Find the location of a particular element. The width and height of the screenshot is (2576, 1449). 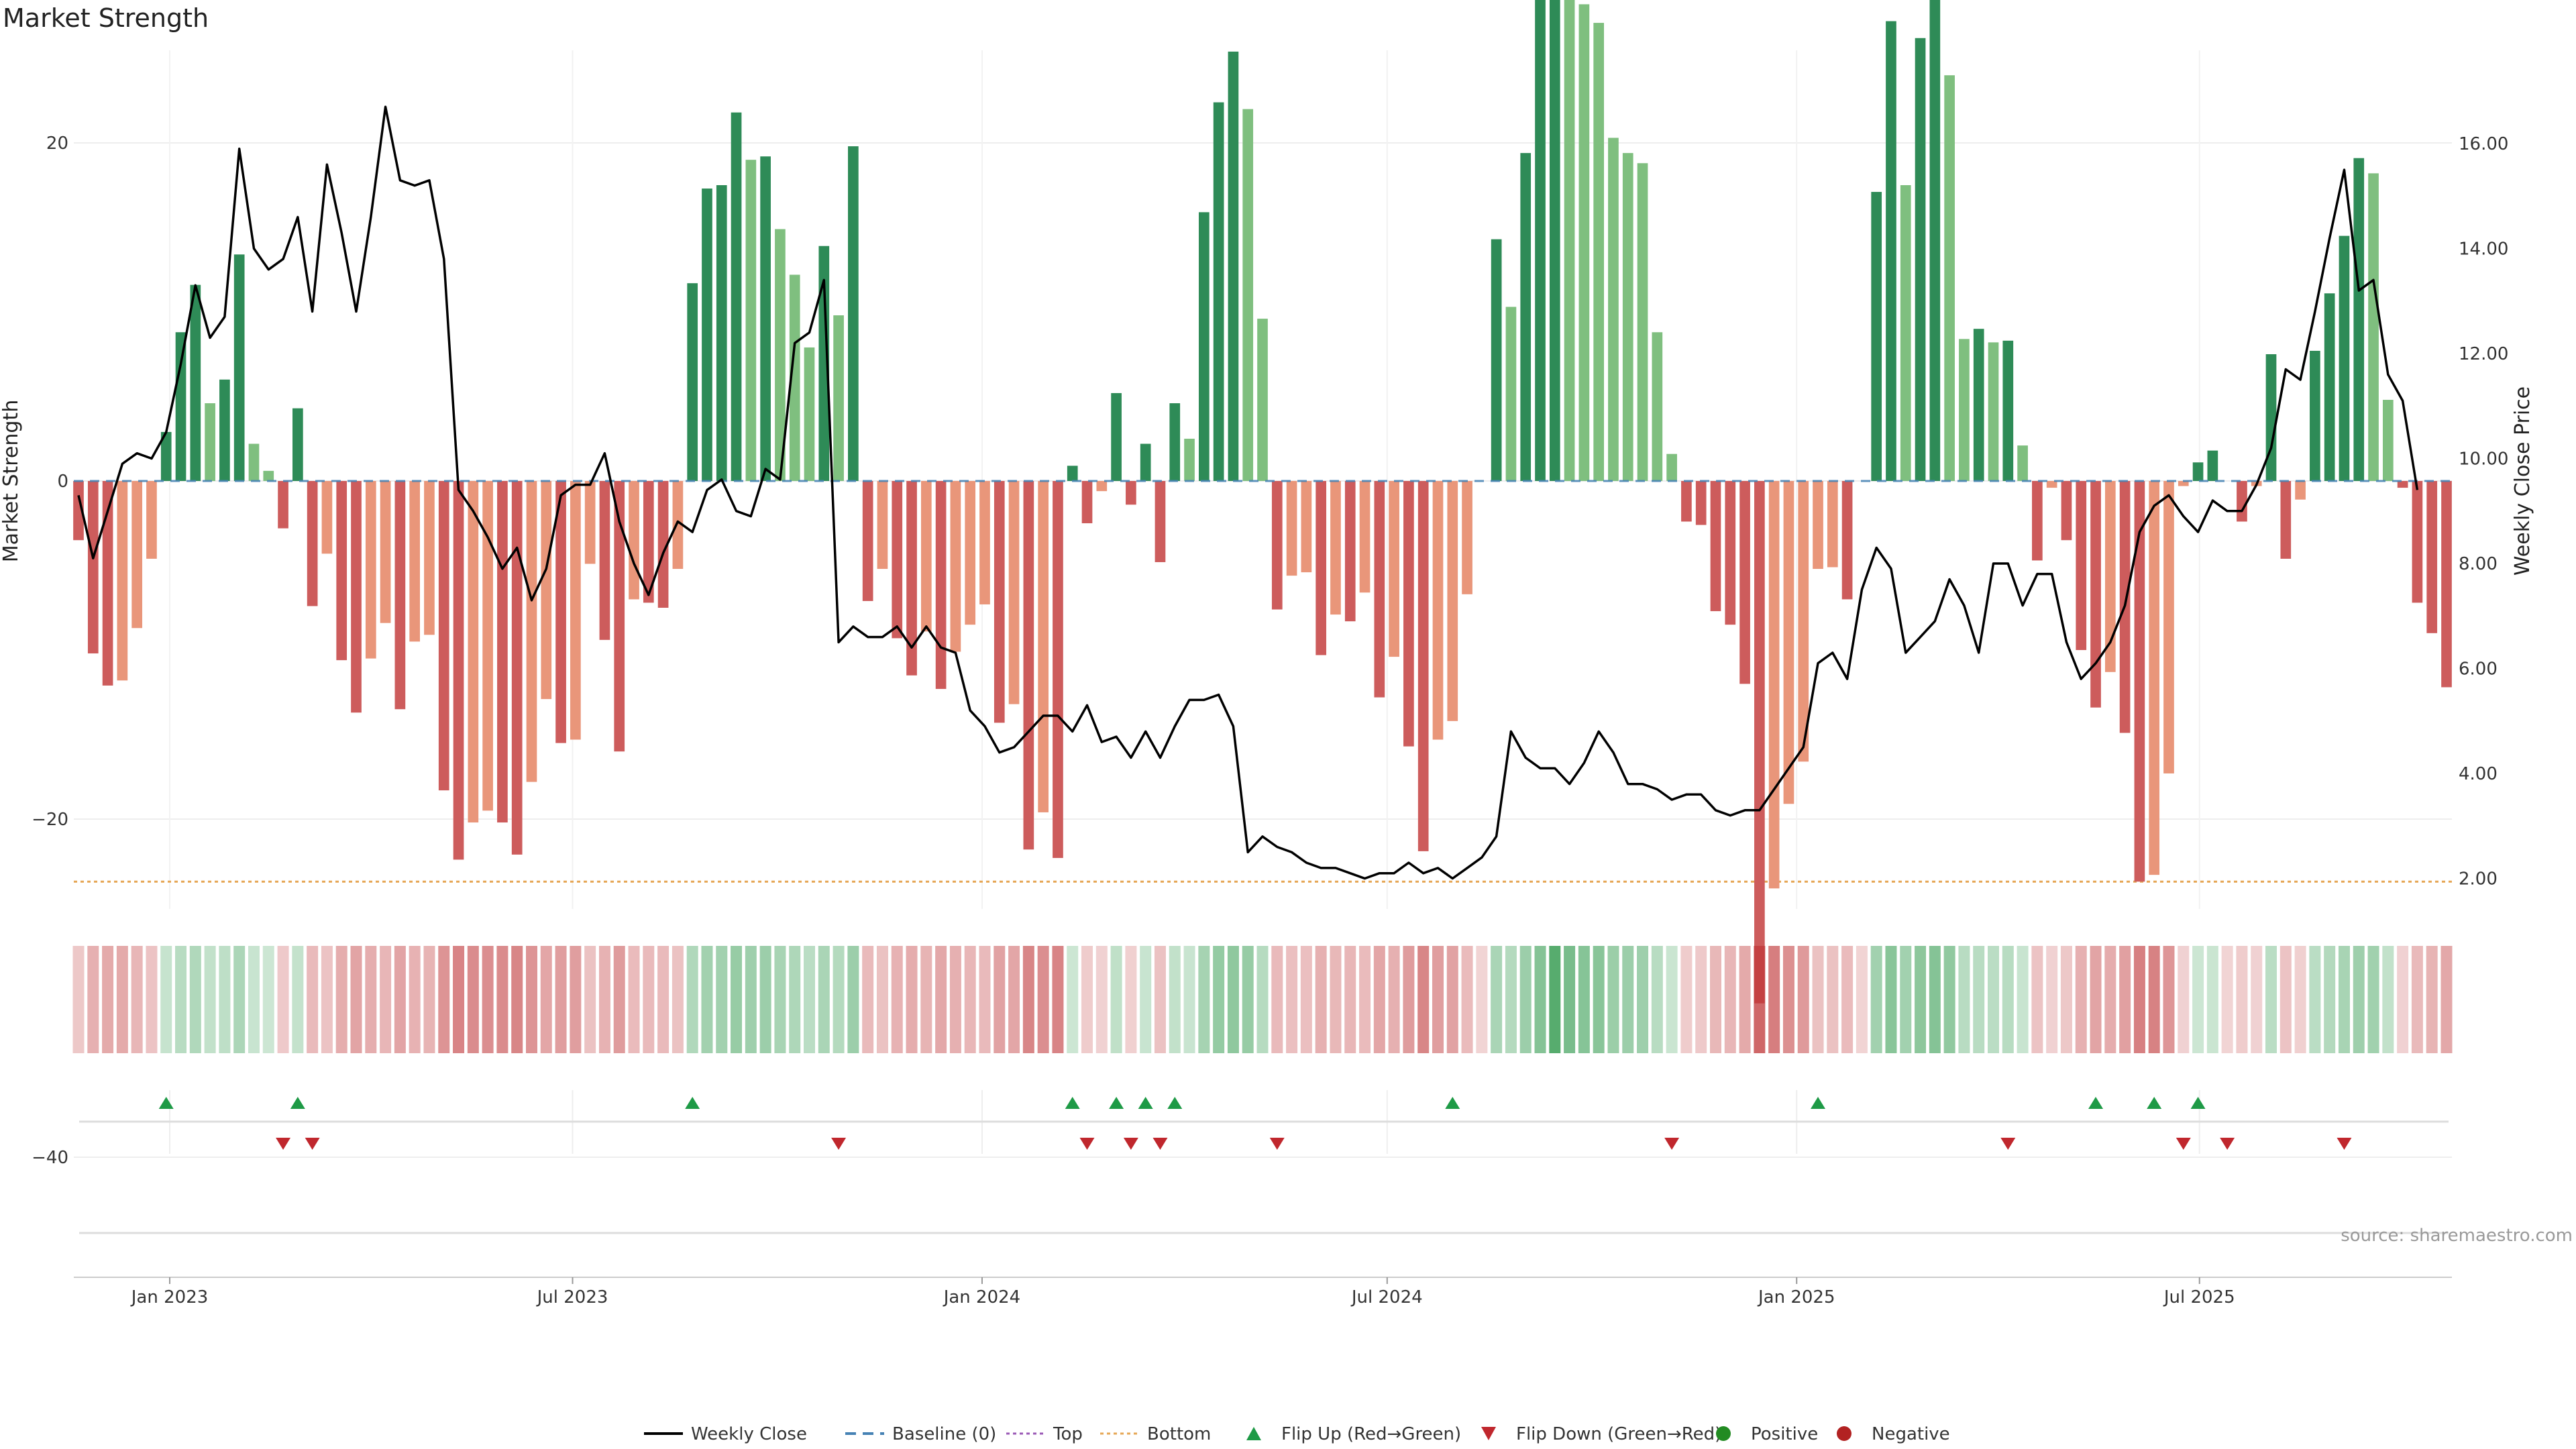

right-tick-label: 6.00 is located at coordinates (2478, 669).